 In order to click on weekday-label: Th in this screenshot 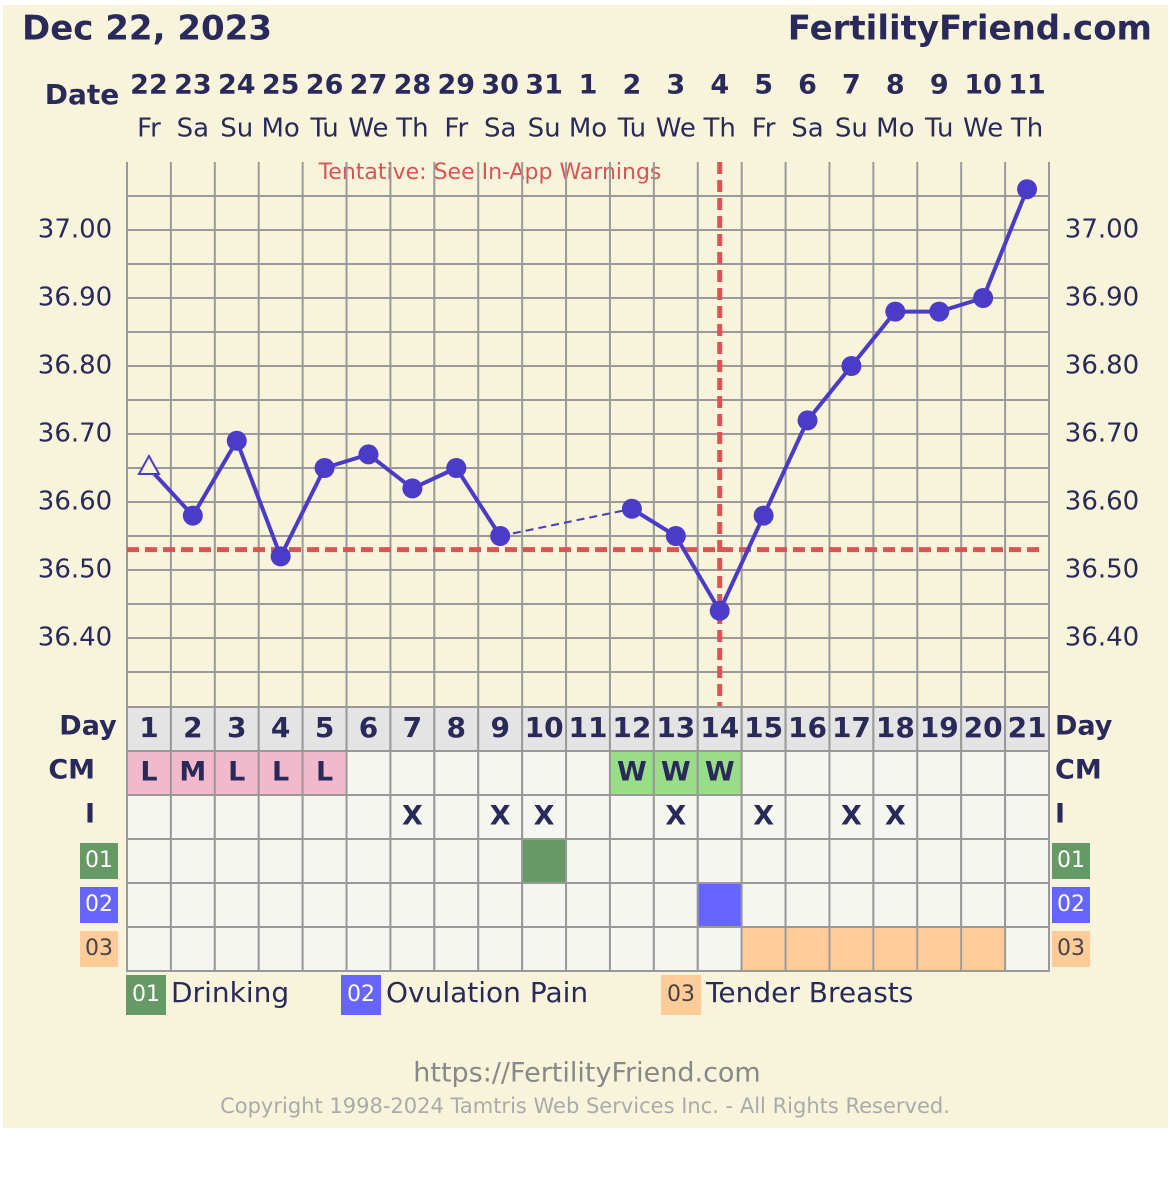, I will do `click(719, 129)`.